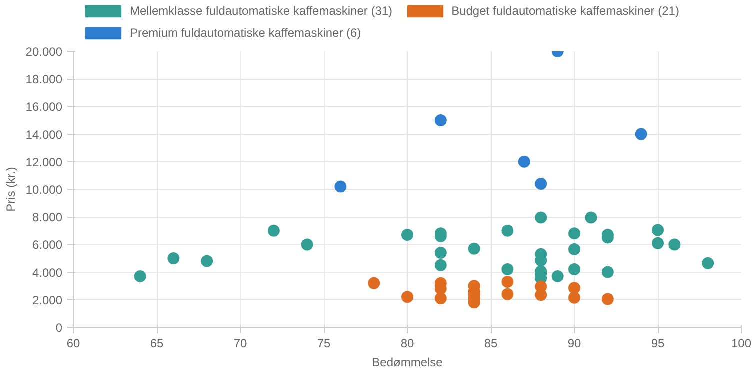 Image resolution: width=753 pixels, height=376 pixels. I want to click on legend-label: Mellemklasse fuldautomatiske kaffemaskiner (31), so click(261, 11).